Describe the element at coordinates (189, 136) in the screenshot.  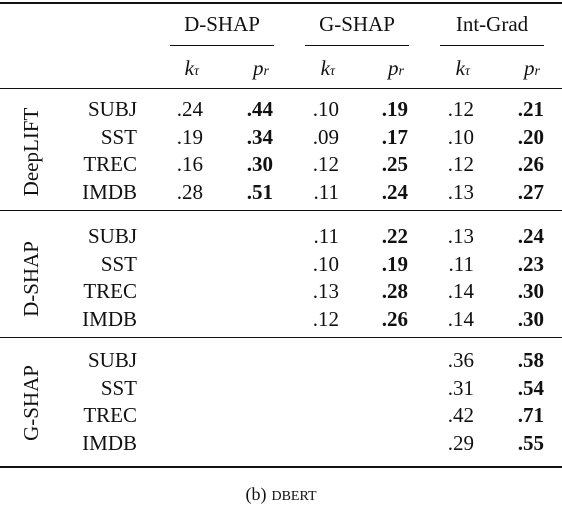
I see `k-value: .19` at that location.